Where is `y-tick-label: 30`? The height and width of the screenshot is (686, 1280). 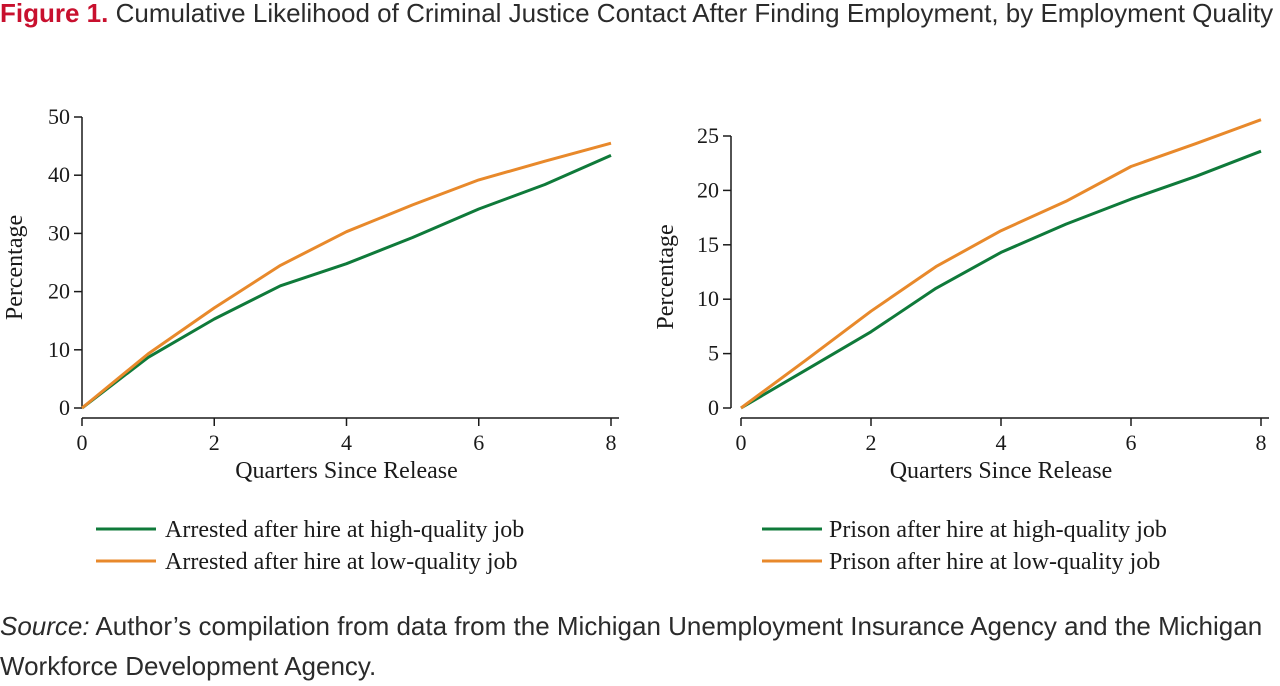 y-tick-label: 30 is located at coordinates (59, 232).